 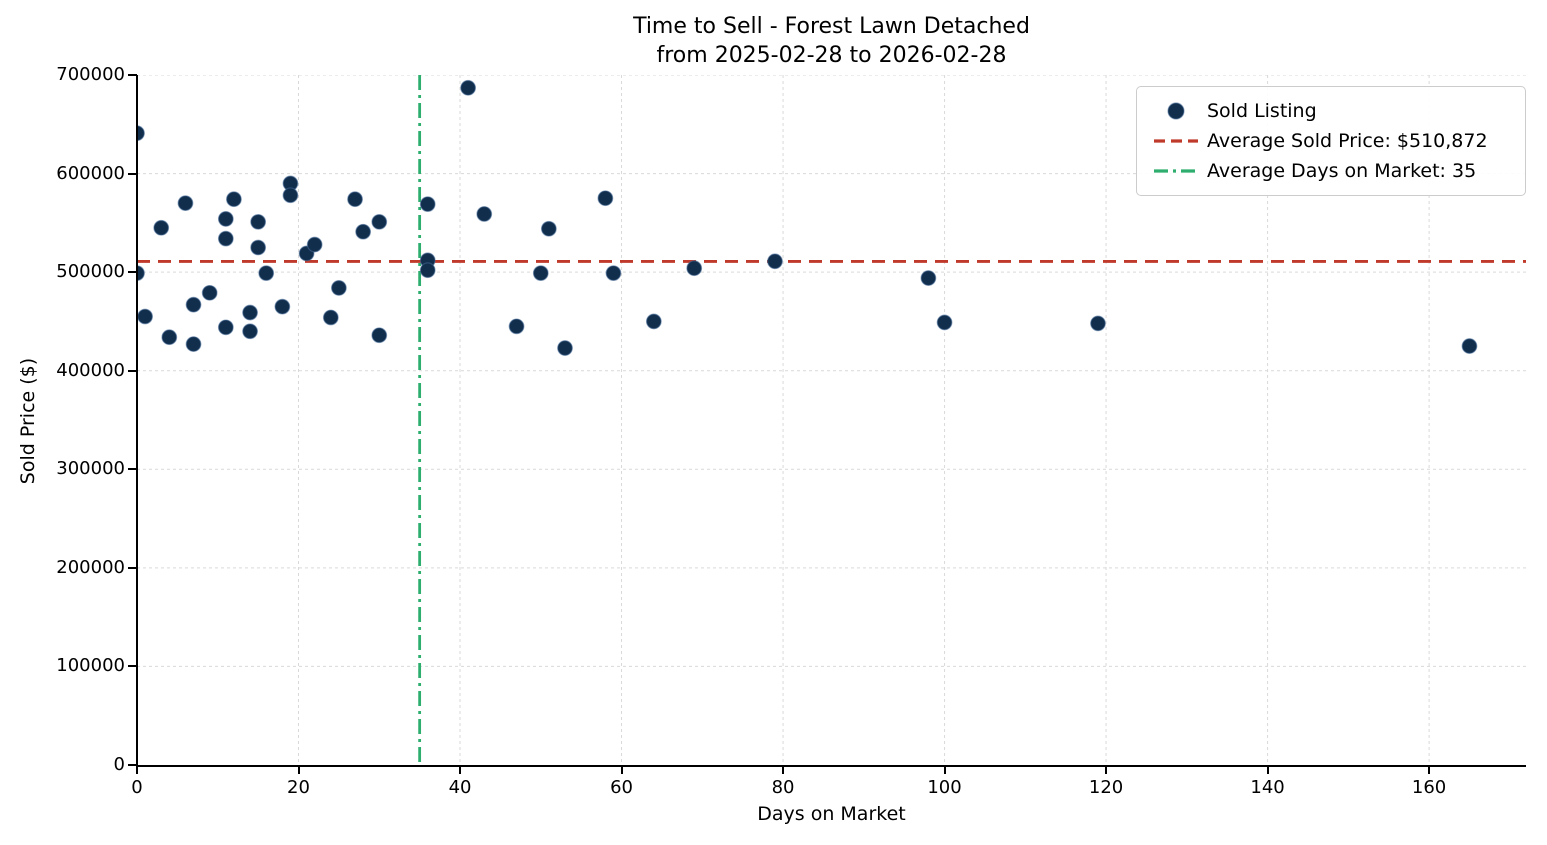 What do you see at coordinates (1176, 111) in the screenshot?
I see `scatter-marker-icon` at bounding box center [1176, 111].